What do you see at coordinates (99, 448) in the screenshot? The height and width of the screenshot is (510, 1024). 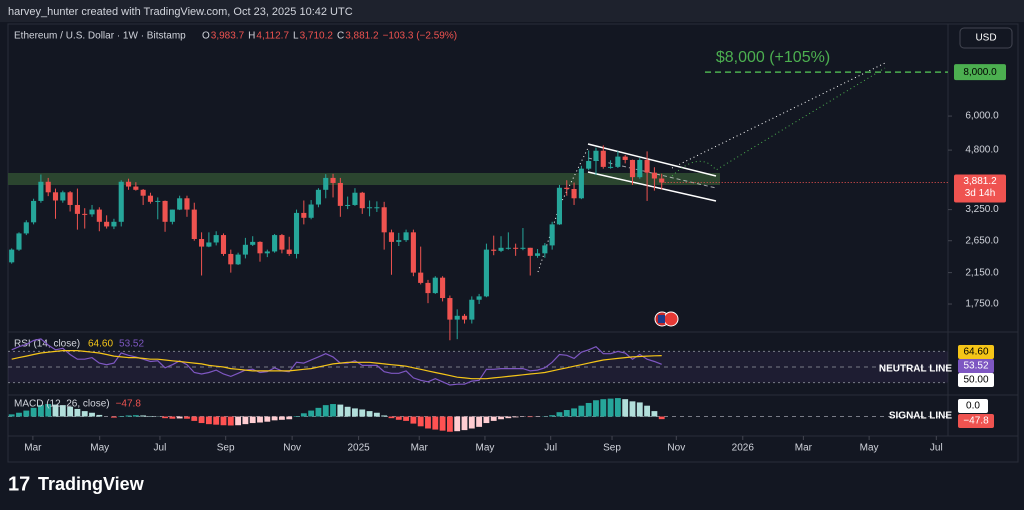 I see `x-tick-label: May` at bounding box center [99, 448].